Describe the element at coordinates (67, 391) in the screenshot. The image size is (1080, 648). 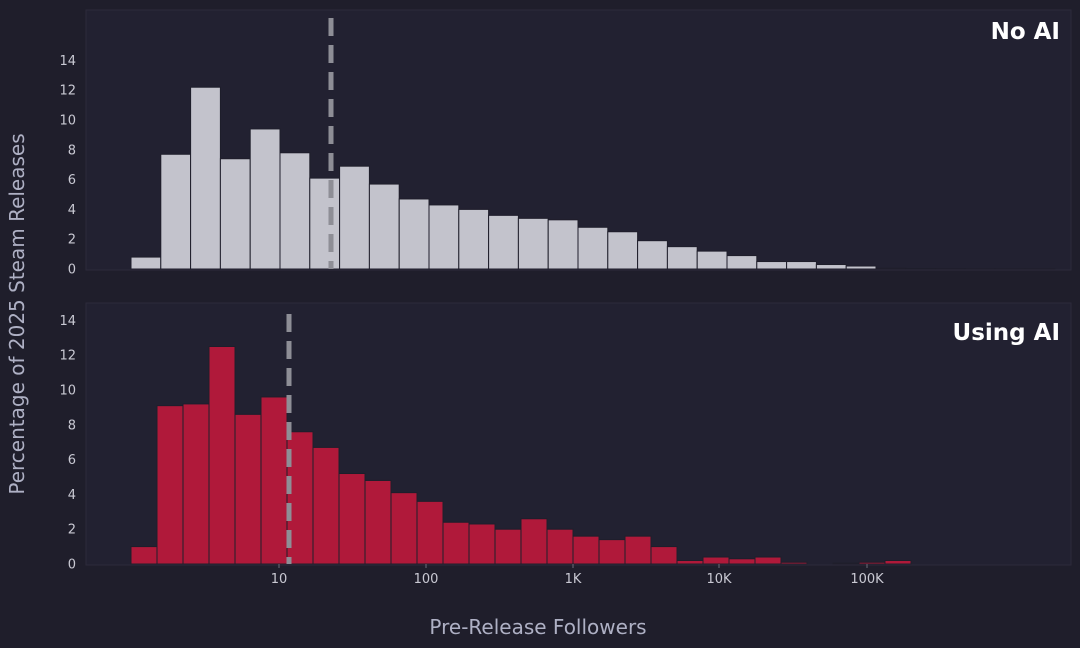
I see `bottom-y-tick-label: 10` at that location.